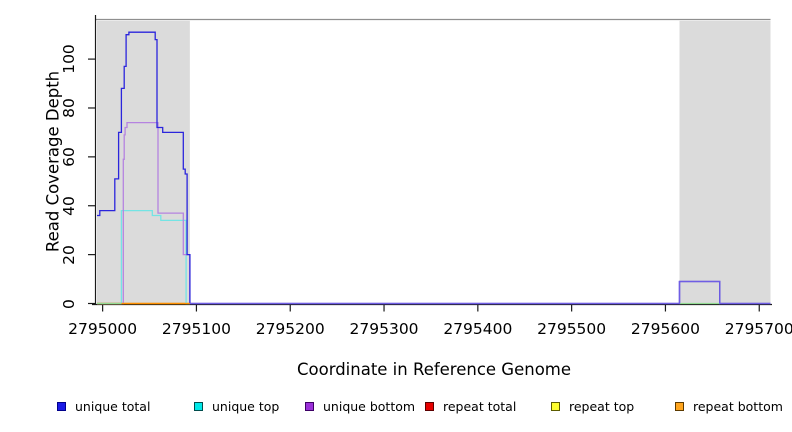 Image resolution: width=792 pixels, height=432 pixels. I want to click on left-repeat-region, so click(143, 162).